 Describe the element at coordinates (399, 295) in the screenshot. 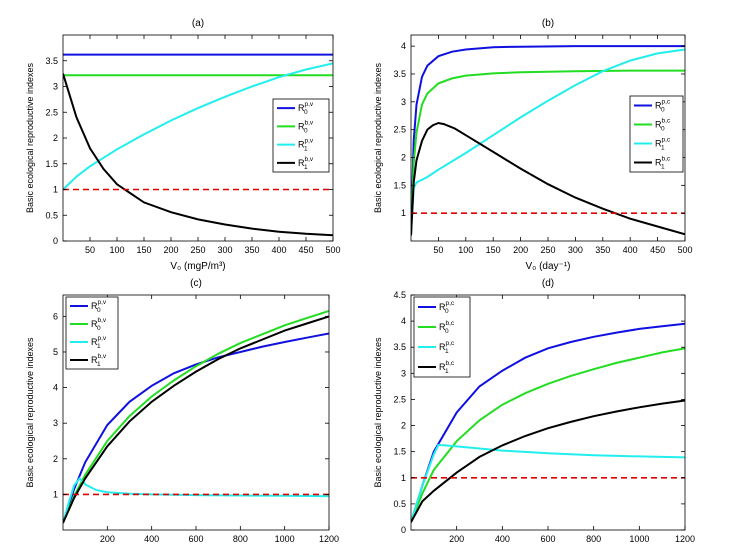

I see `panel-d-ytick-label: 4.5` at that location.